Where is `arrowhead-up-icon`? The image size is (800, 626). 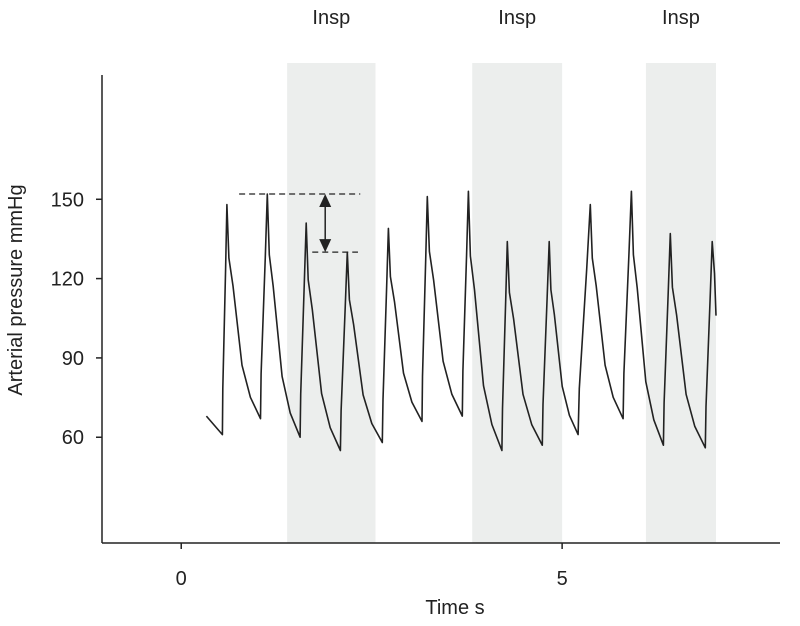 arrowhead-up-icon is located at coordinates (325, 200).